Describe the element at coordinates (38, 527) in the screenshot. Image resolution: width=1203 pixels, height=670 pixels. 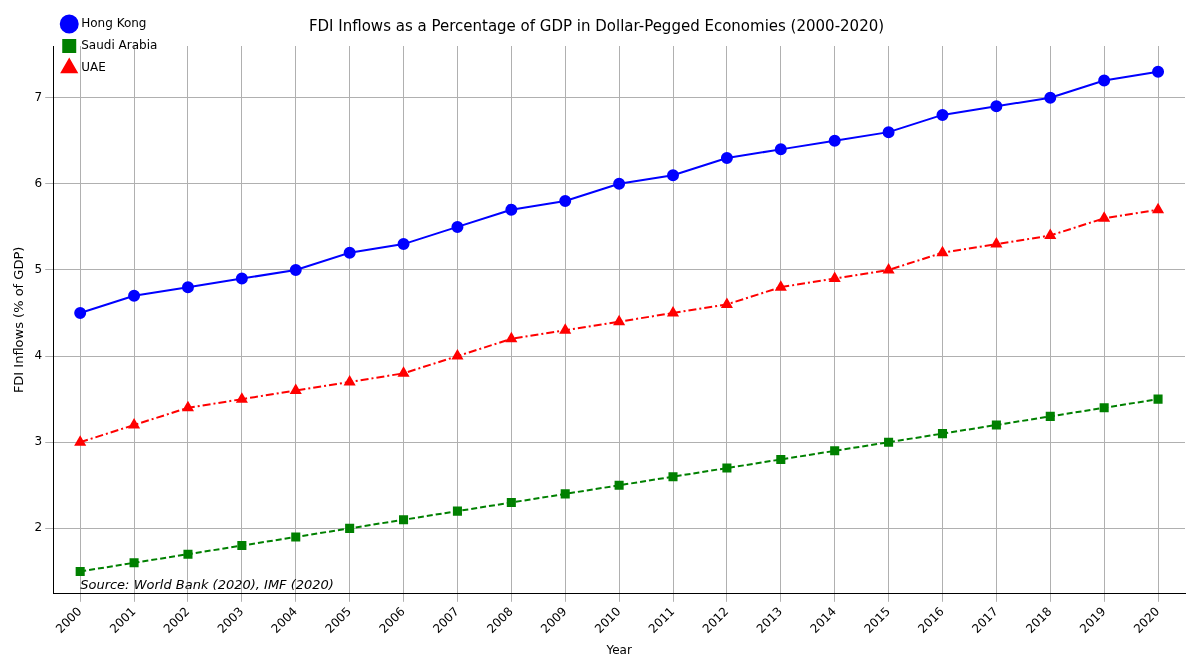
I see `y-tick-label: 2` at that location.